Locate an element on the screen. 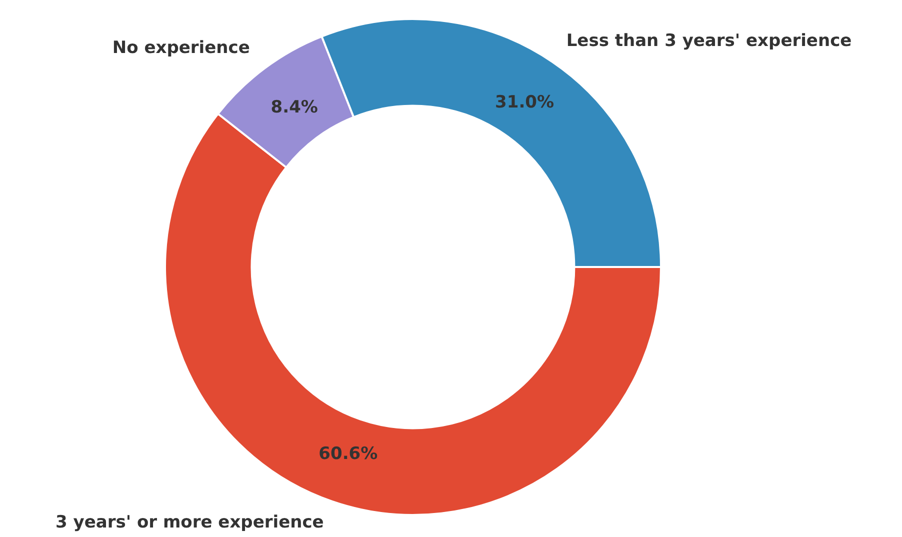  data-label: 8.4% is located at coordinates (294, 107).